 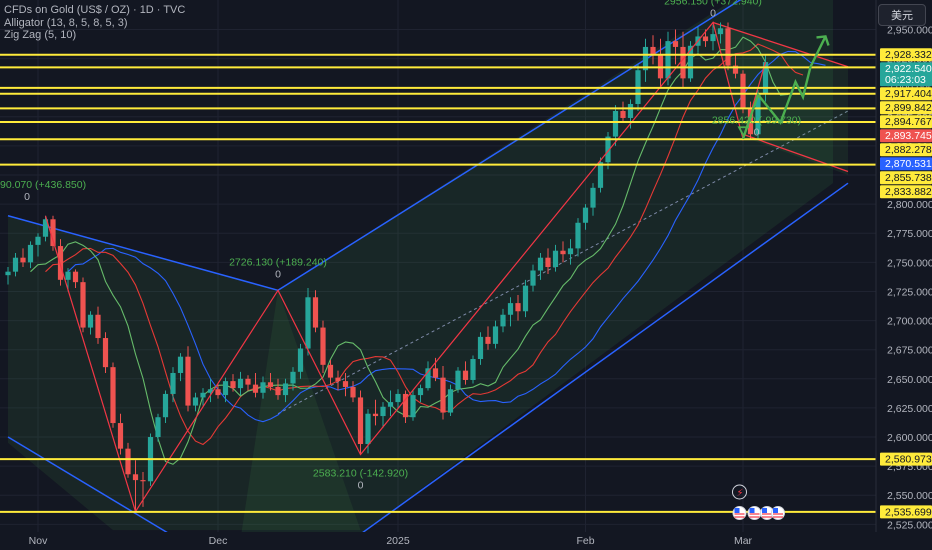 What do you see at coordinates (902, 15) in the screenshot?
I see `currency-button: 美元` at bounding box center [902, 15].